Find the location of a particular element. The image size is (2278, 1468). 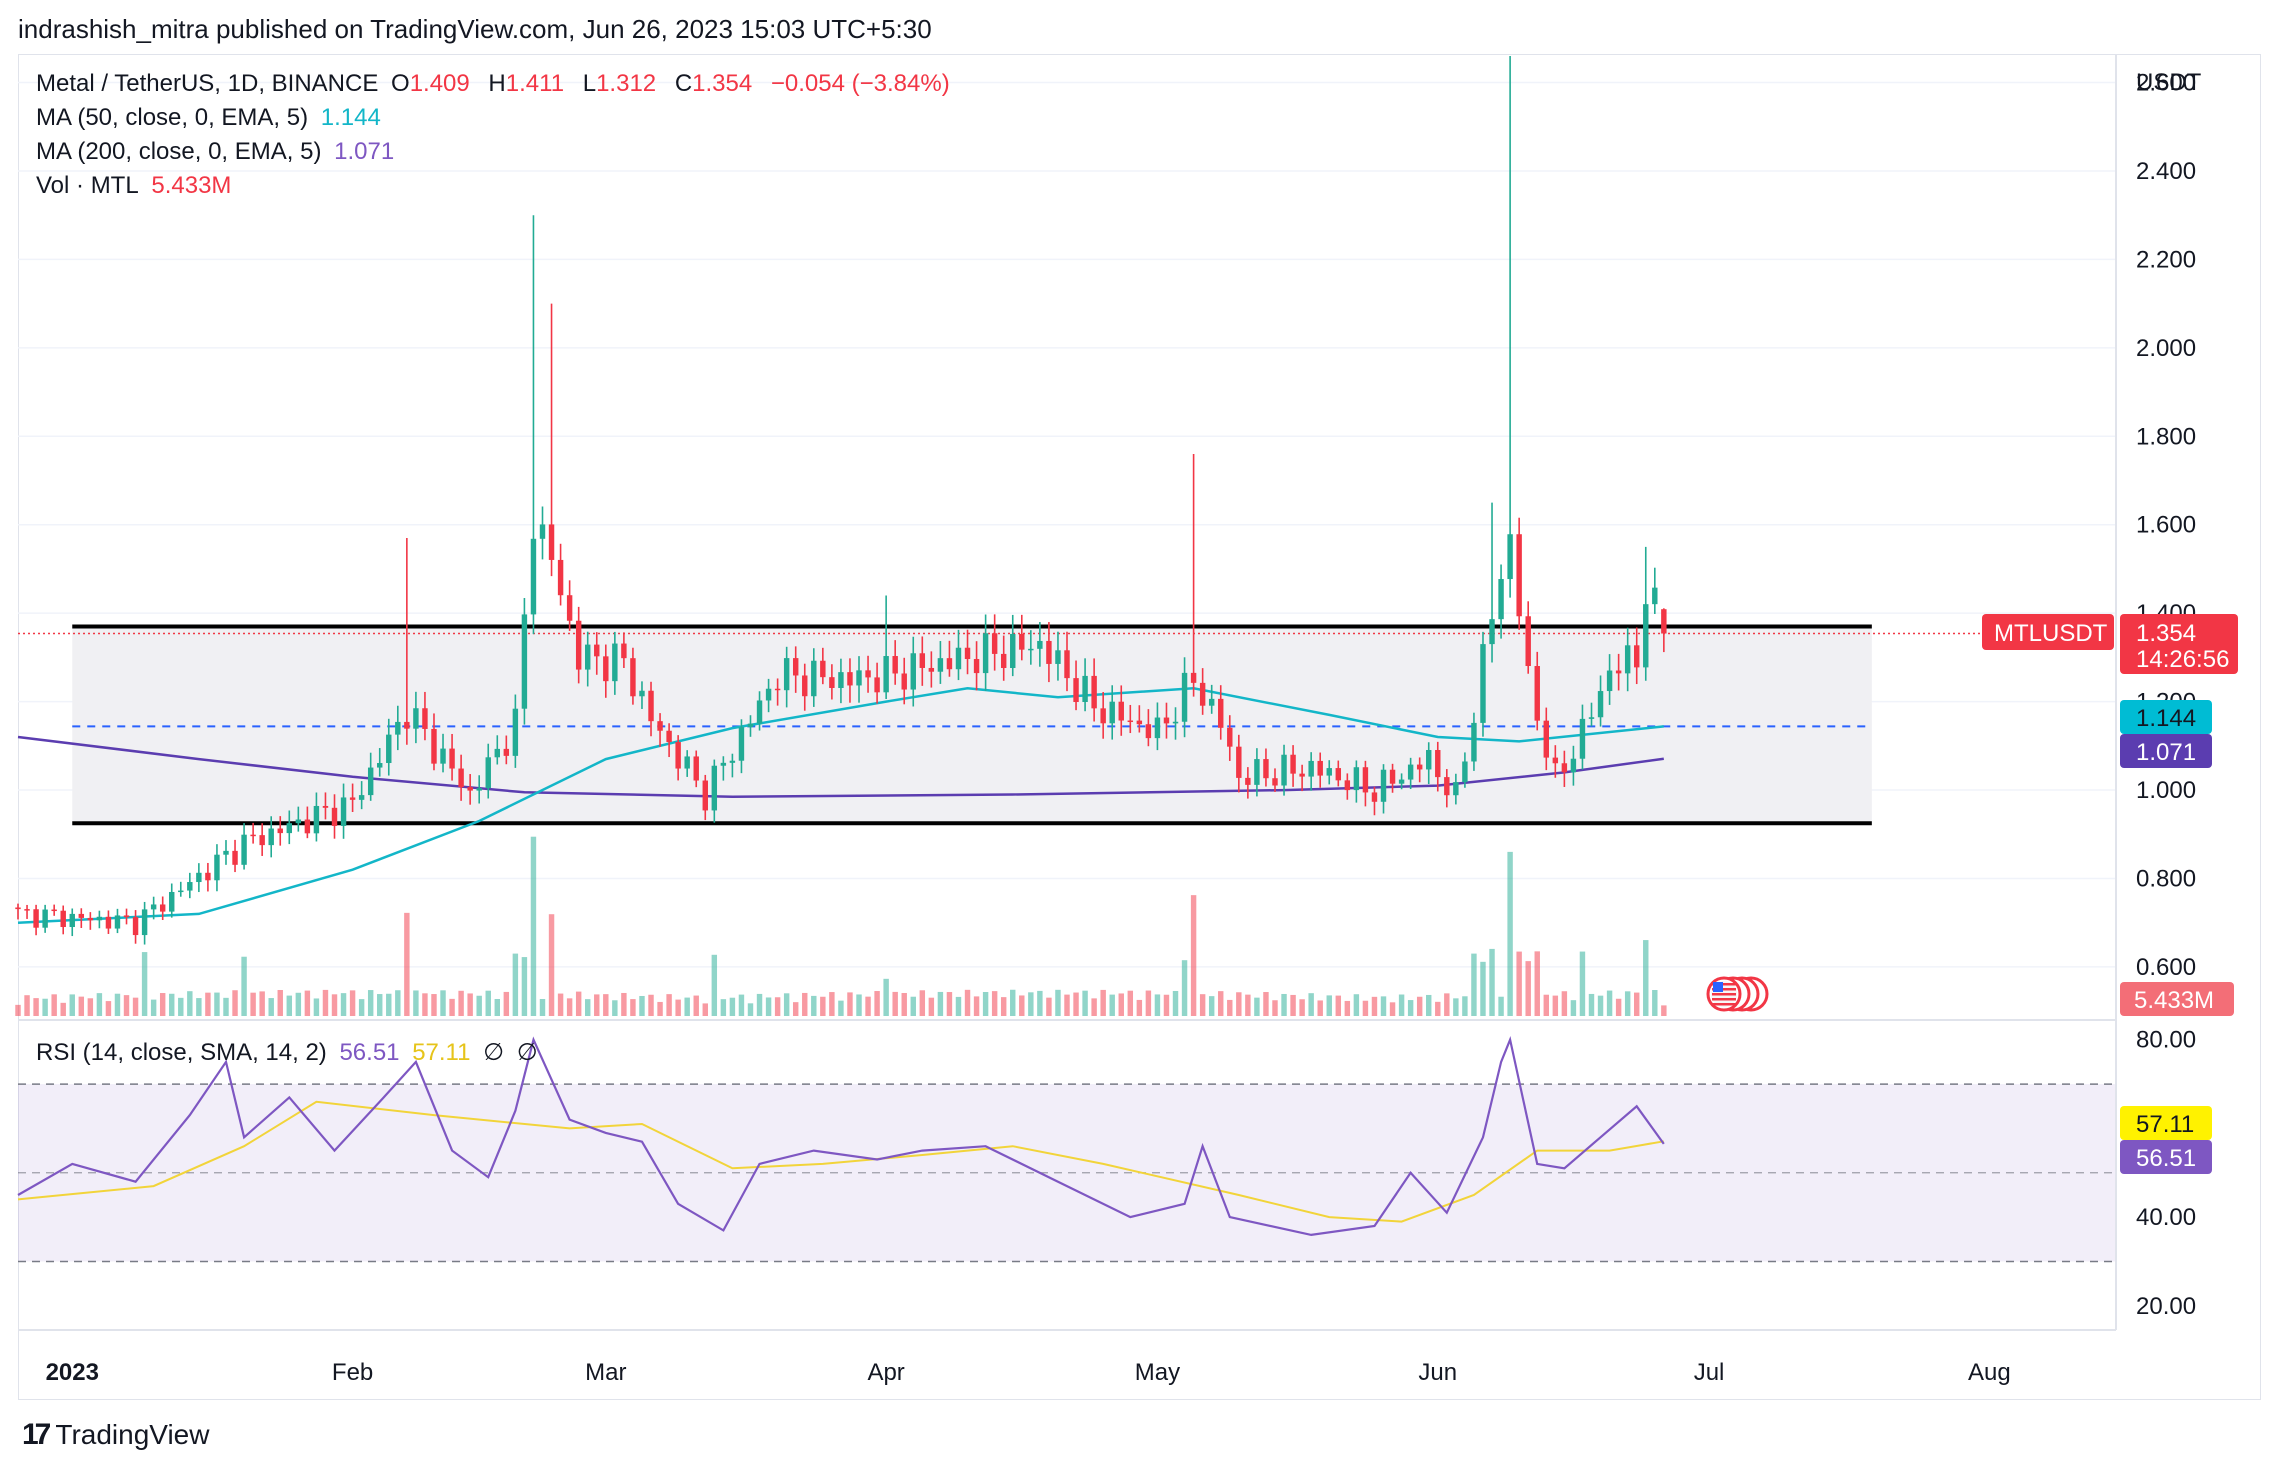

price-tick-label: 2.600 is located at coordinates (2166, 83).